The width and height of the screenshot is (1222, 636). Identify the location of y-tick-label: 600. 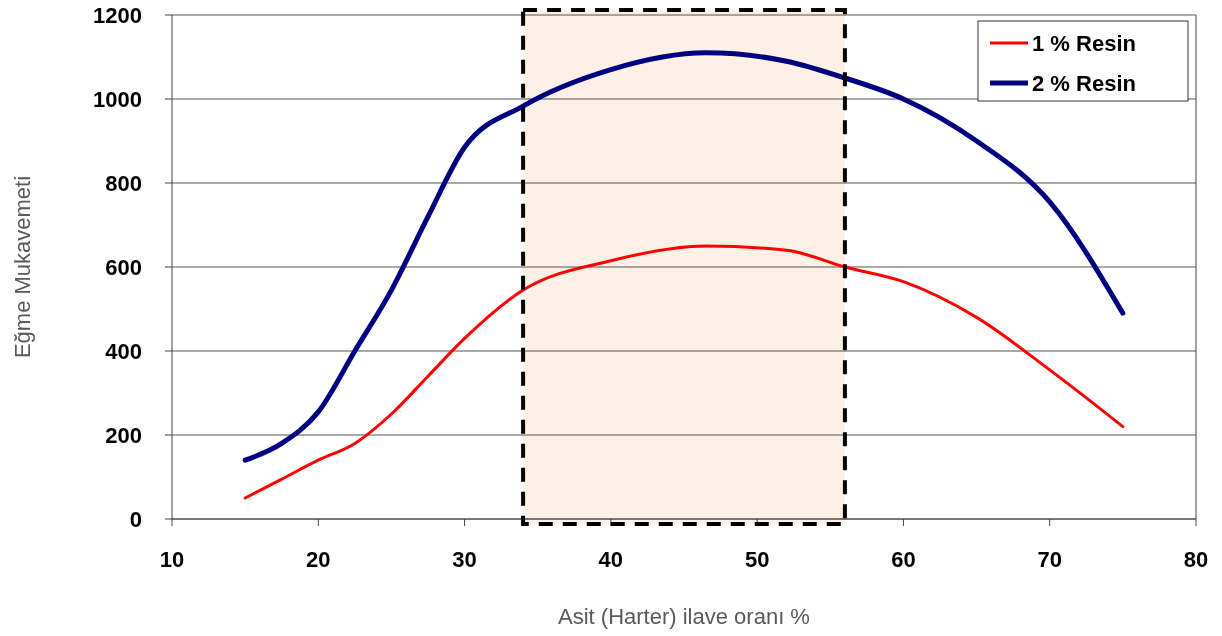
(123, 267).